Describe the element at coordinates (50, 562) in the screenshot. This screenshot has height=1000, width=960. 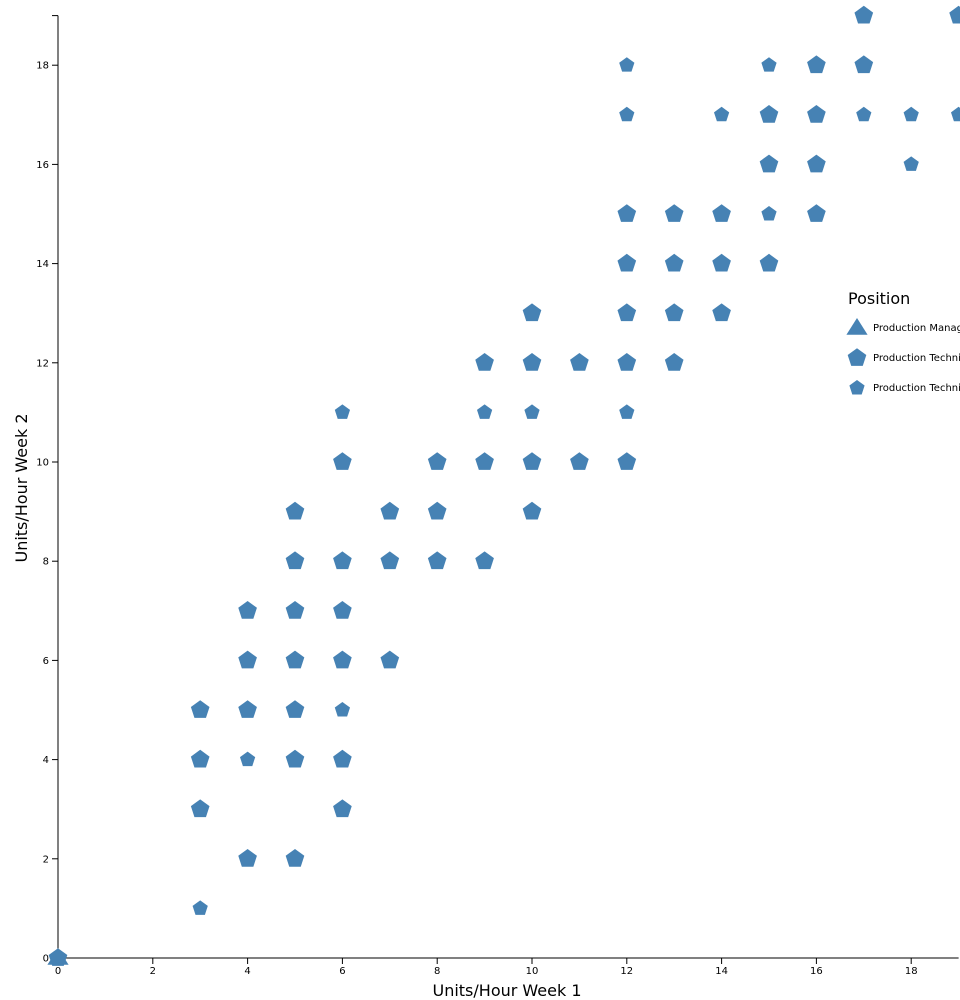
I see `y-tick: 8` at that location.